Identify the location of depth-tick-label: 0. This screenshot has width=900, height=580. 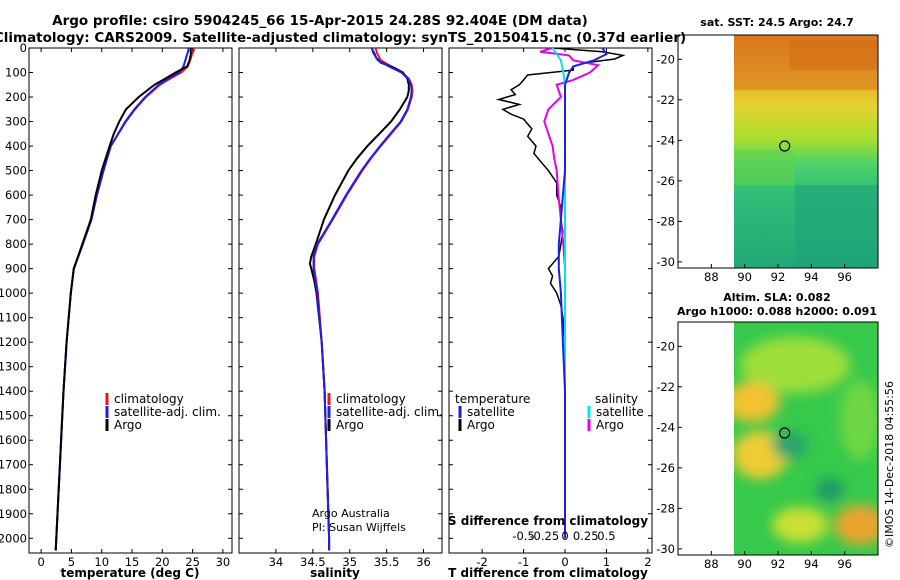
(23, 48).